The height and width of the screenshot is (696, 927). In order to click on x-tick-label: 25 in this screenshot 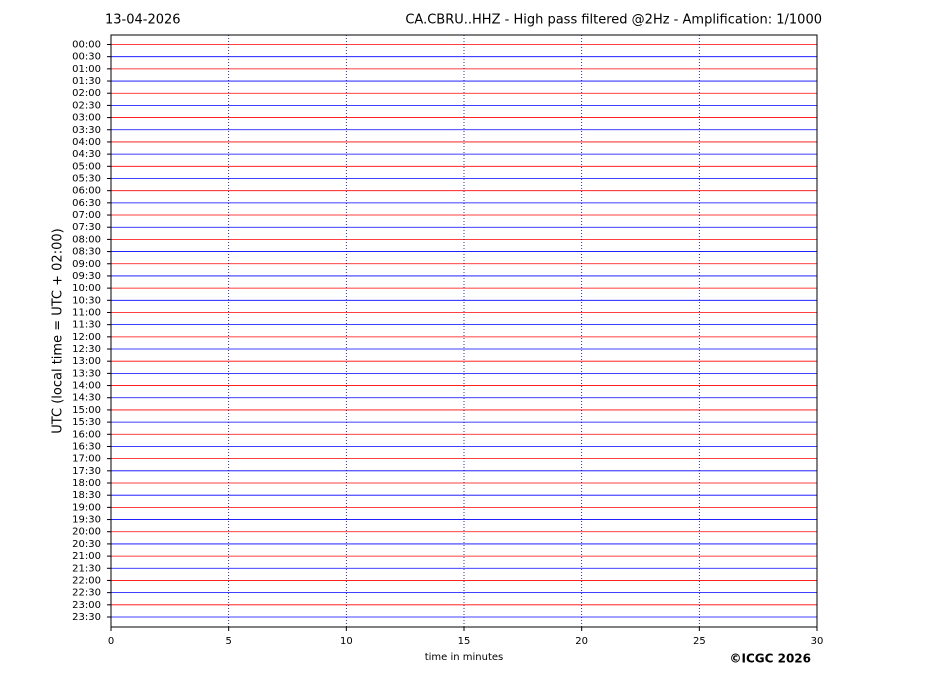, I will do `click(699, 641)`.